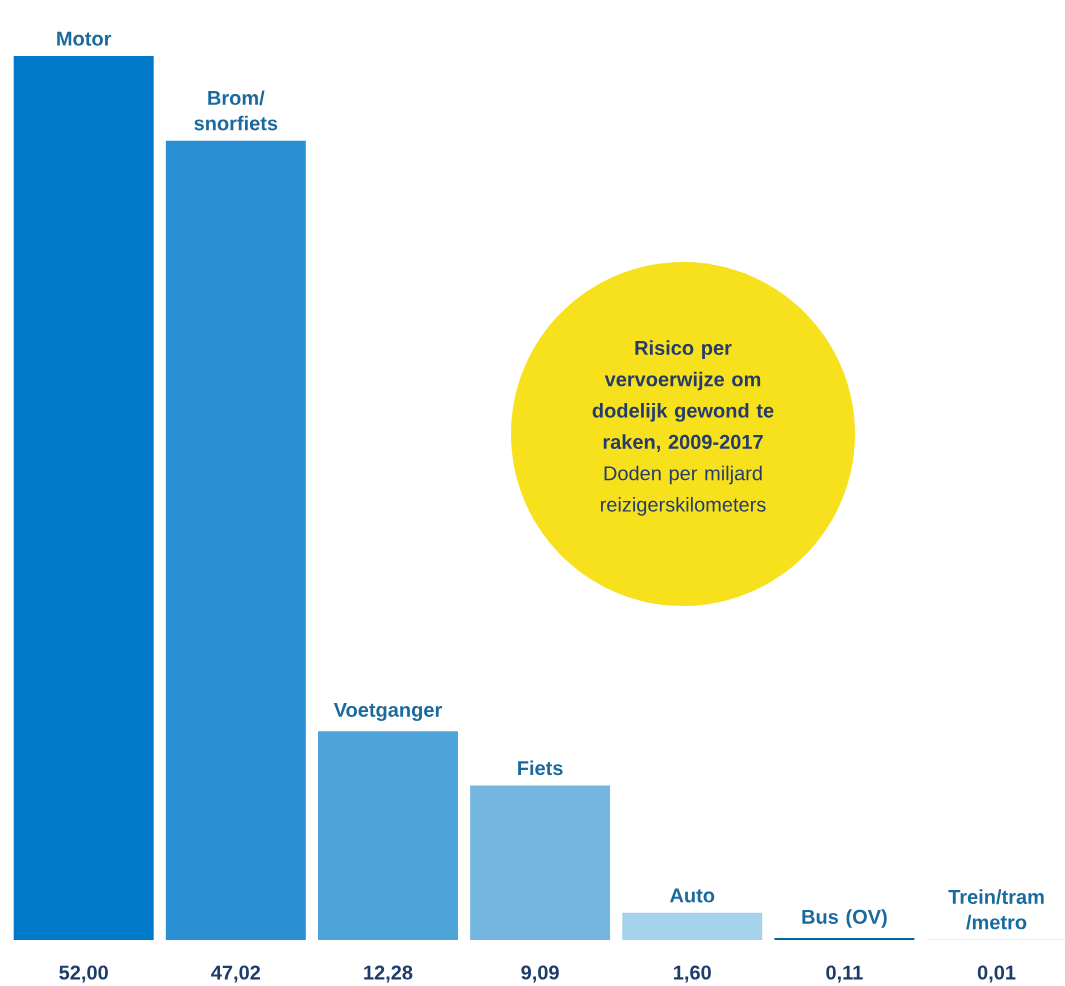 The image size is (1065, 986). I want to click on x-tick-label: Voetganger, so click(387, 711).